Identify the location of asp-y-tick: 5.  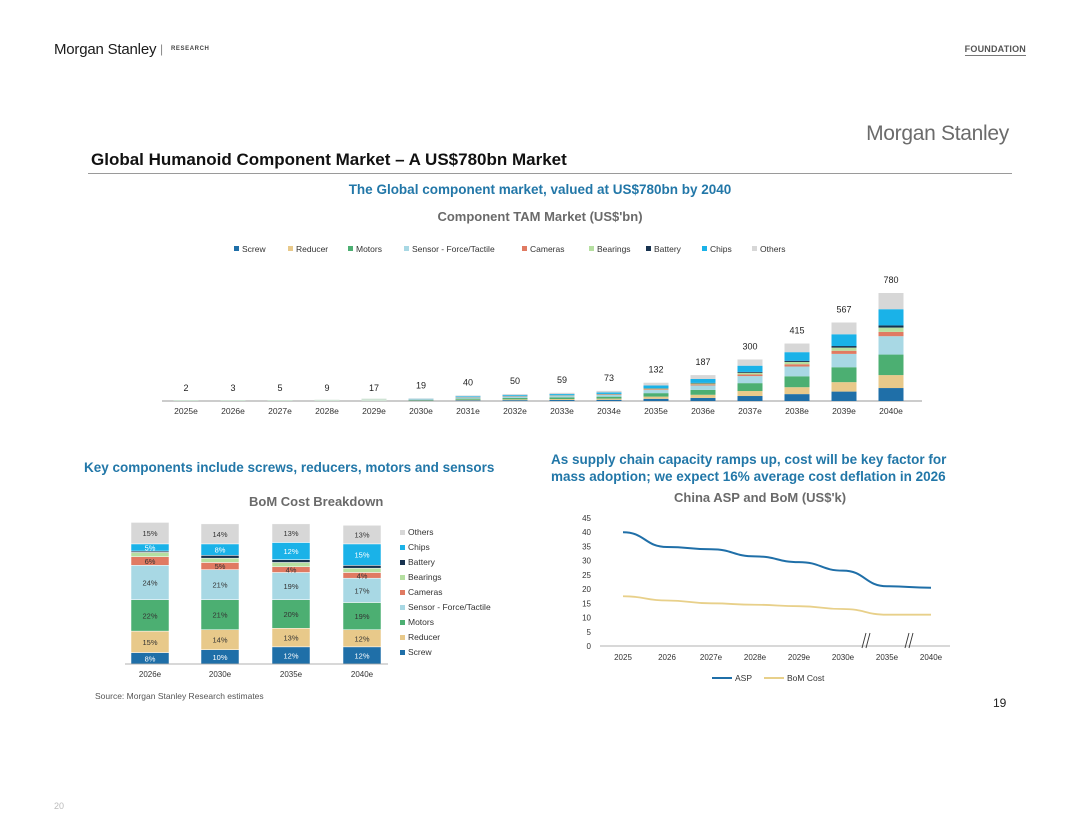
(589, 632).